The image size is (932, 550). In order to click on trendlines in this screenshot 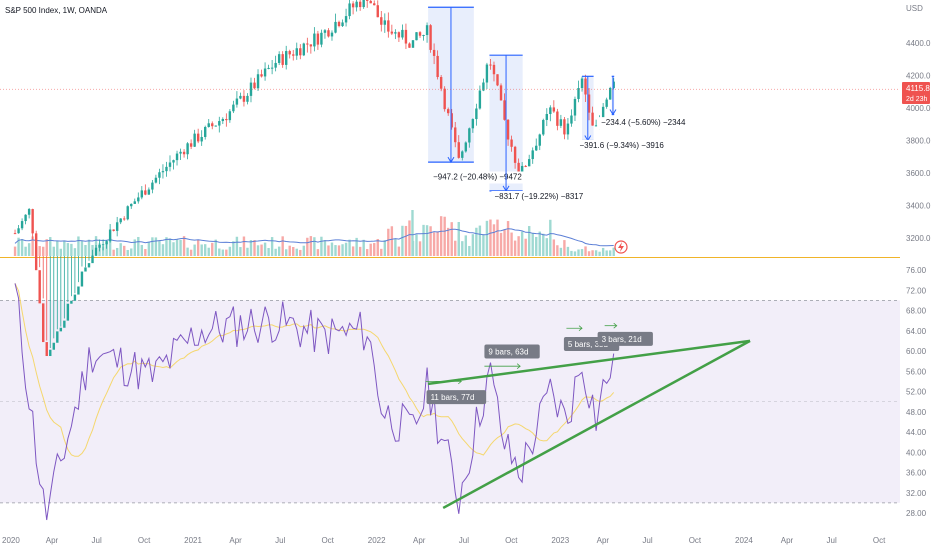, I will do `click(589, 424)`.